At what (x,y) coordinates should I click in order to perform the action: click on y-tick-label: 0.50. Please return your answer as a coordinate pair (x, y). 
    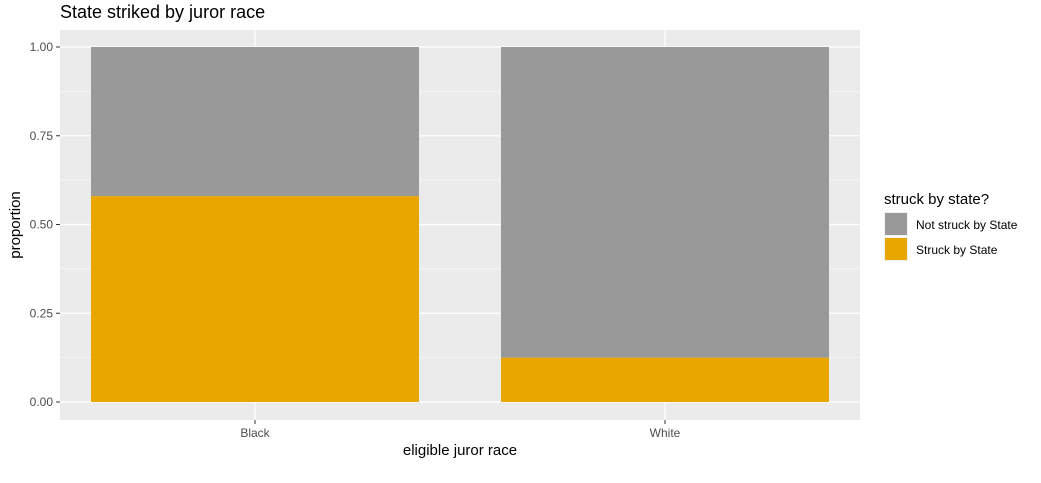
    Looking at the image, I should click on (42, 225).